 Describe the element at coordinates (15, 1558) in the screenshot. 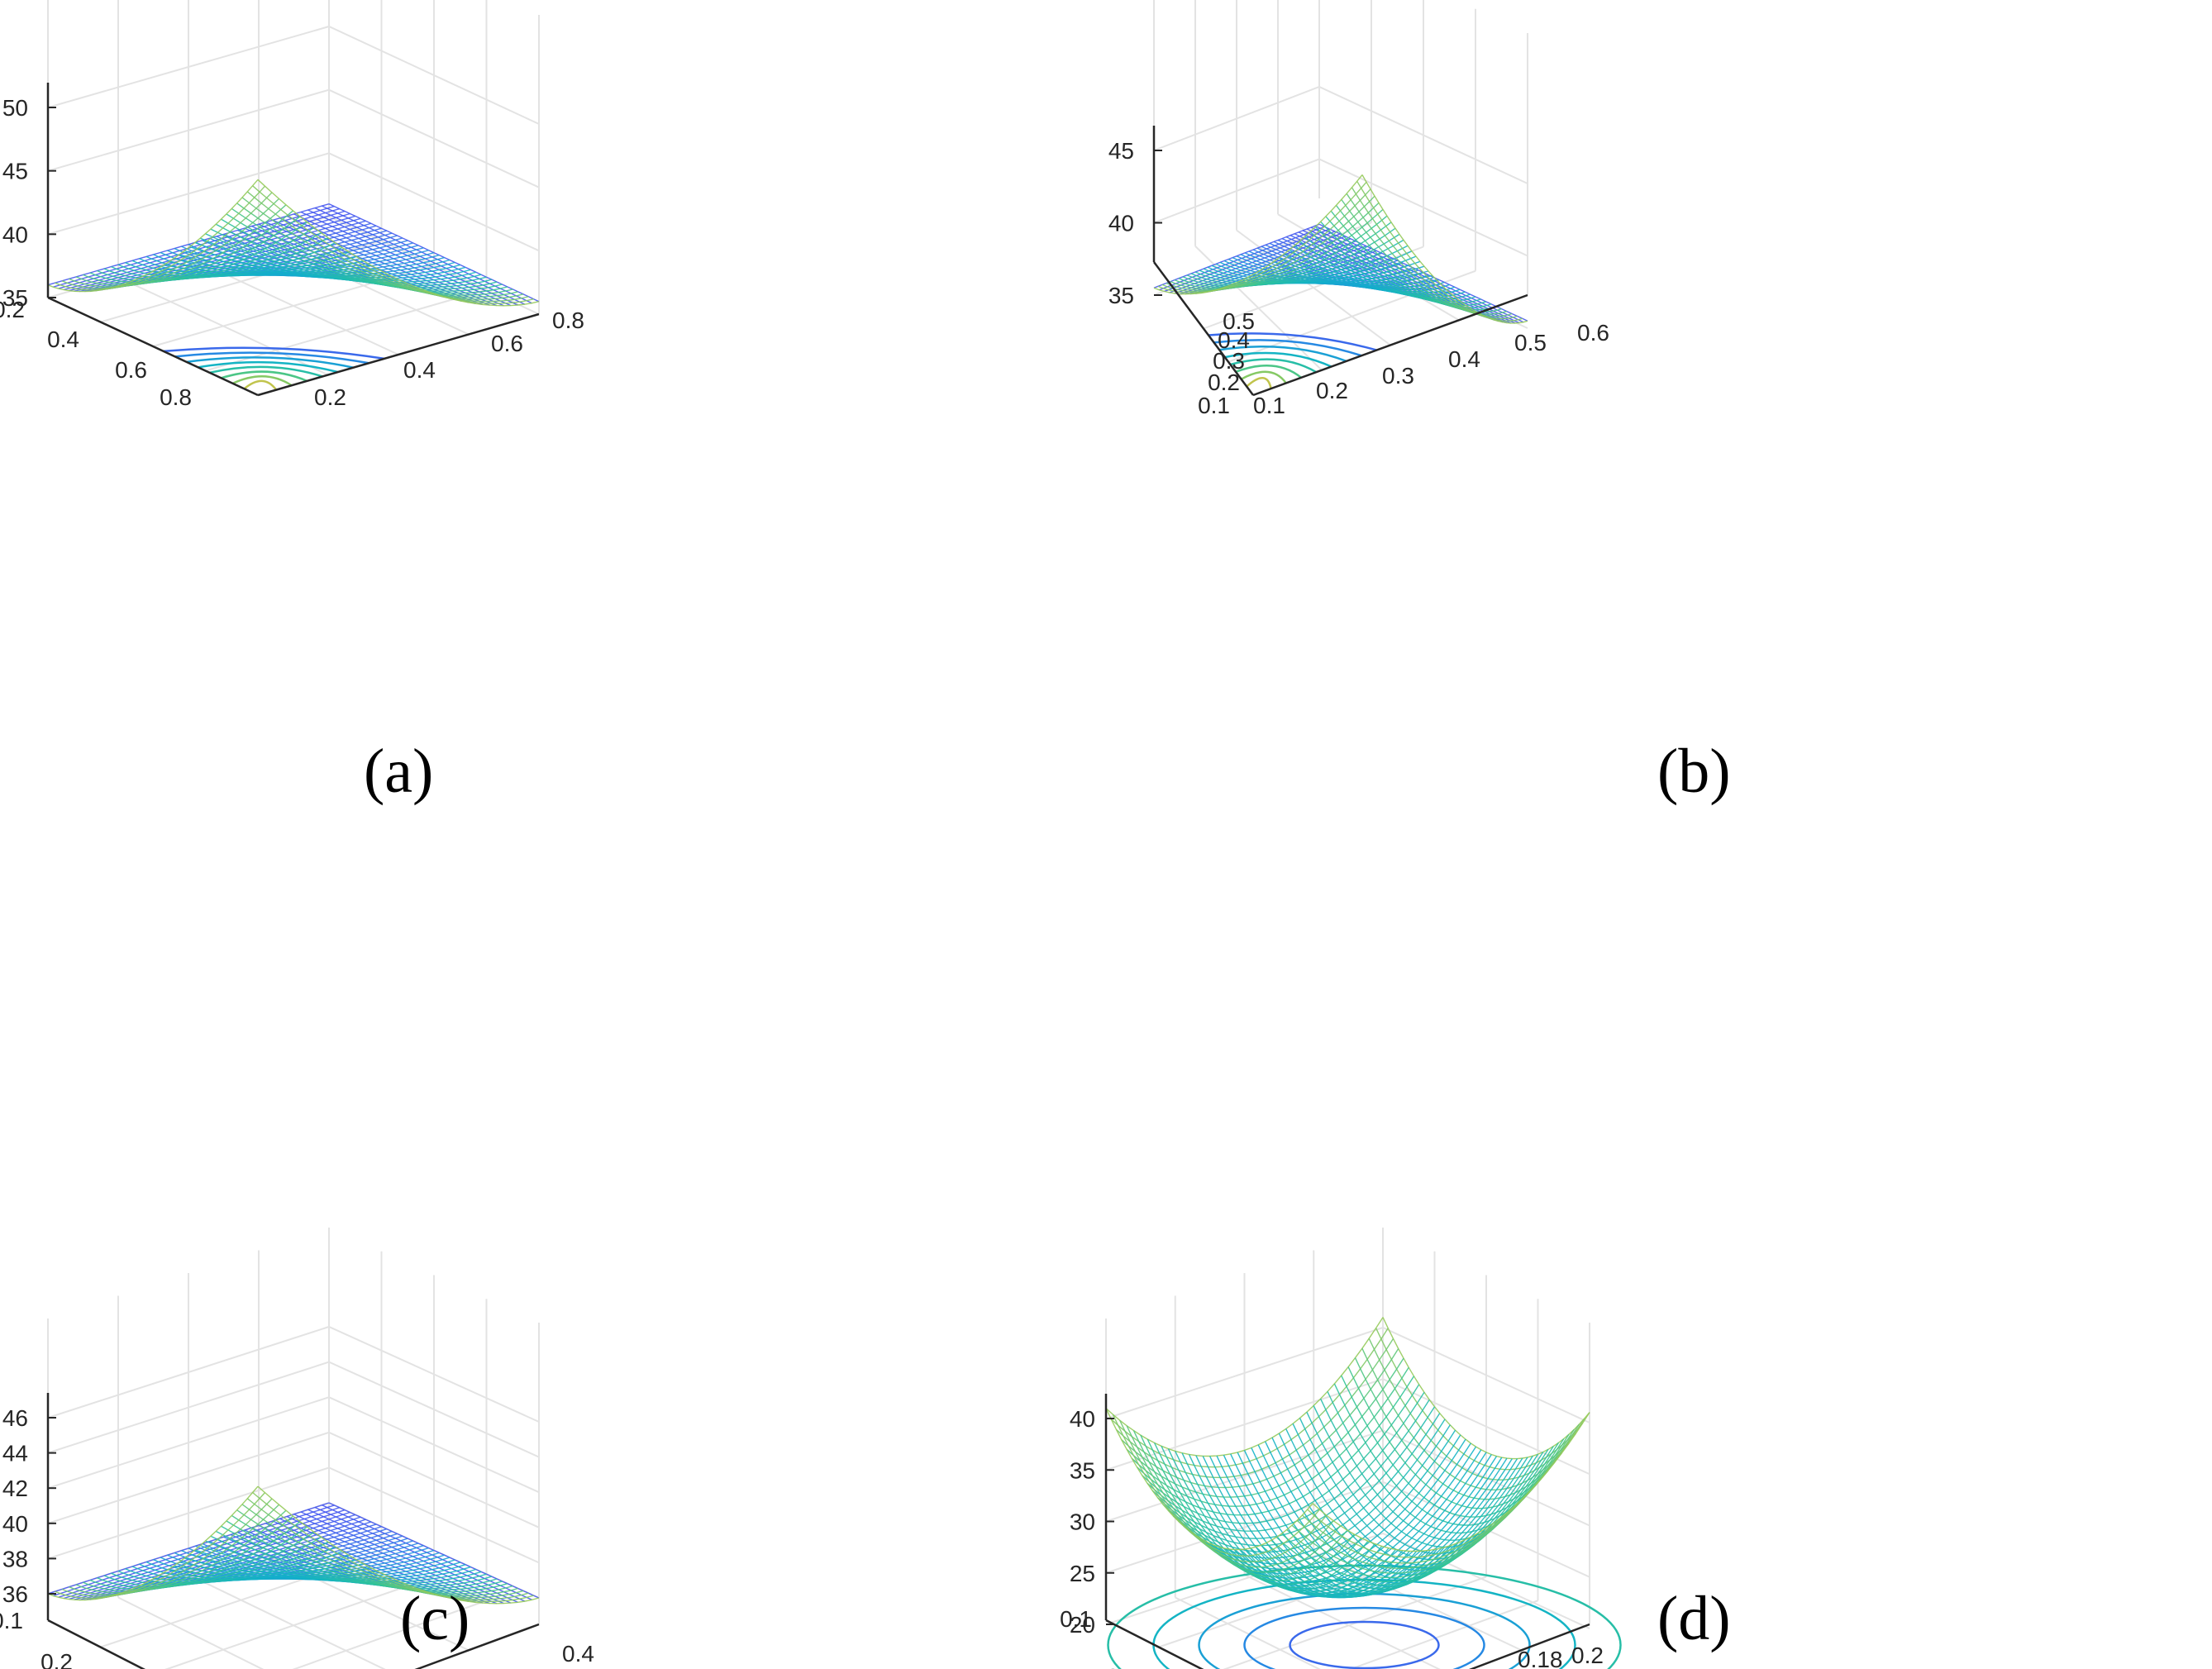

I see `z-tick-label: 38` at that location.